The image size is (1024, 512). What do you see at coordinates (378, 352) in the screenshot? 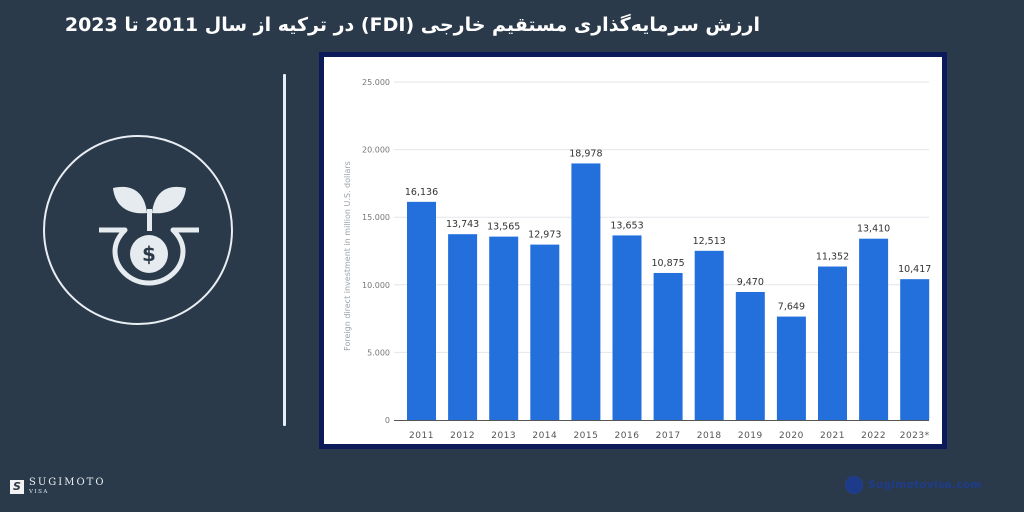
I see `y-tick-label: 5.000` at bounding box center [378, 352].